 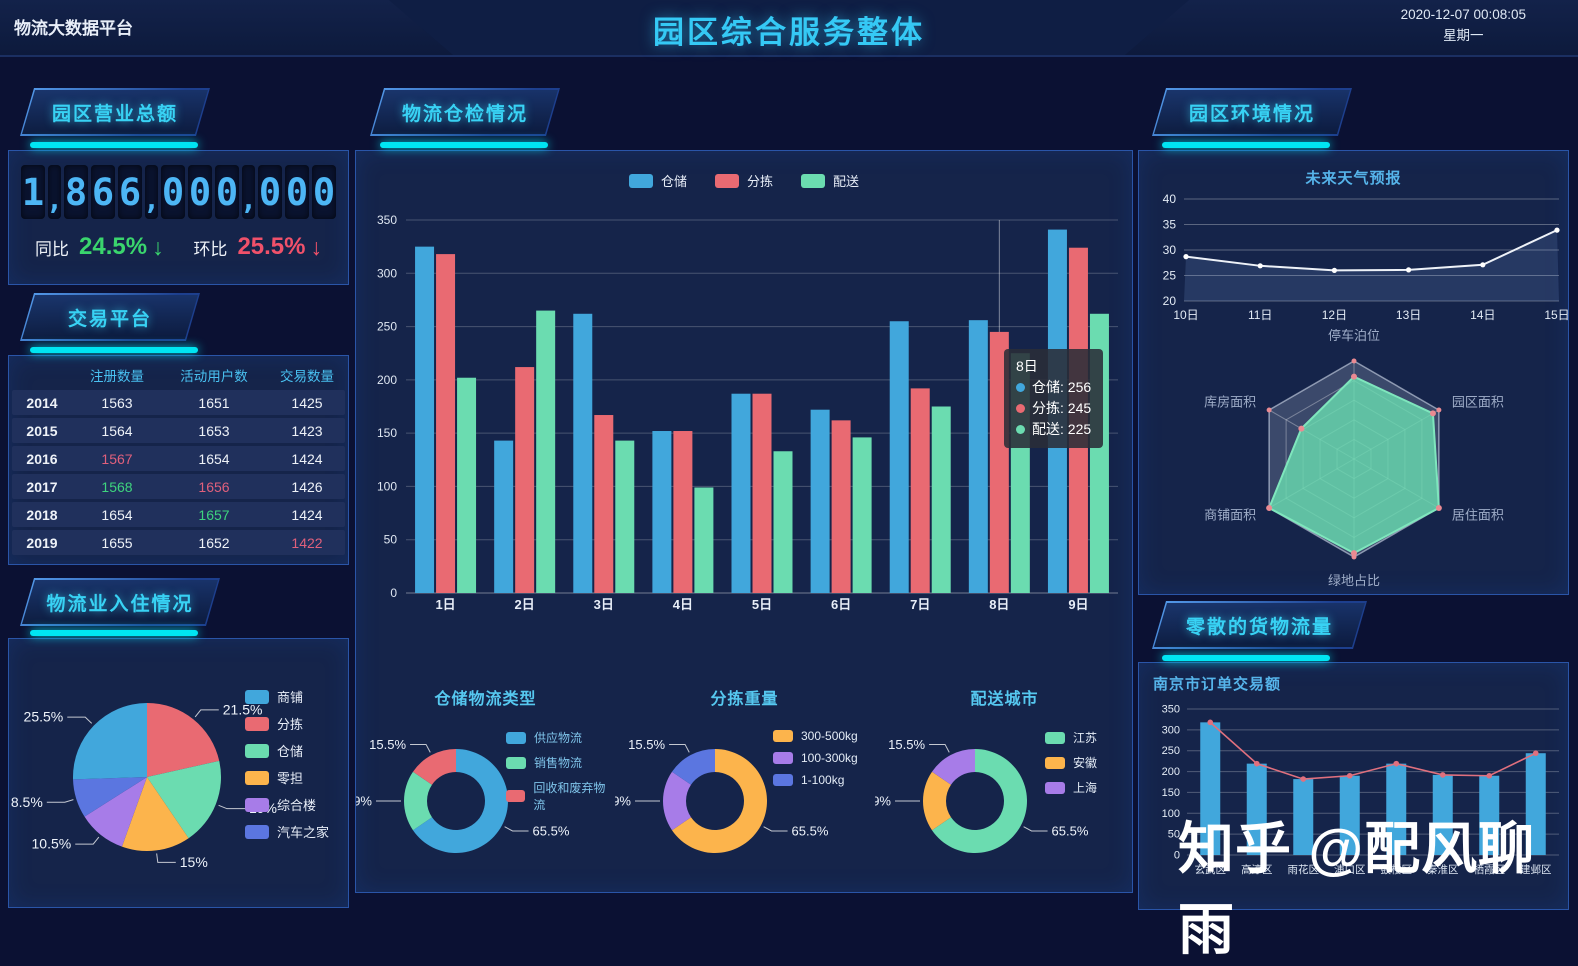 I want to click on legend-item-汽车之家: 汽车之家, so click(x=287, y=831).